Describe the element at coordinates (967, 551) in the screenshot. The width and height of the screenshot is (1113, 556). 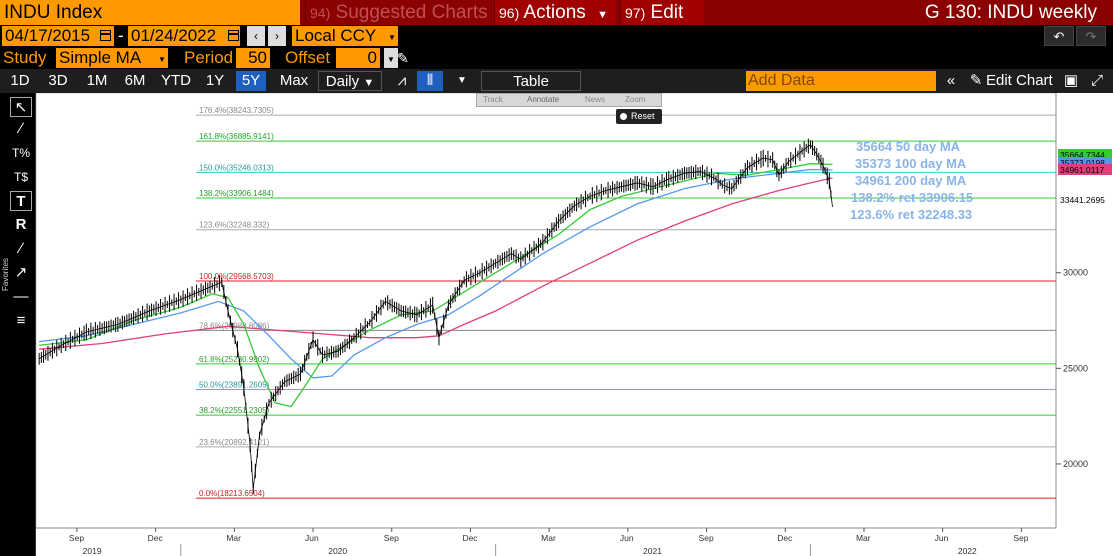
I see `x-year-label: 2022` at that location.